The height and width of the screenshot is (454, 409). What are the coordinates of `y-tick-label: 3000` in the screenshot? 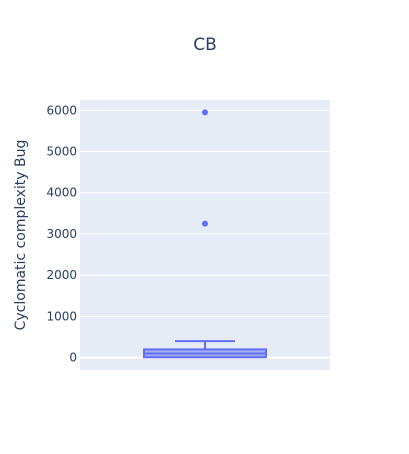 It's located at (61, 234).